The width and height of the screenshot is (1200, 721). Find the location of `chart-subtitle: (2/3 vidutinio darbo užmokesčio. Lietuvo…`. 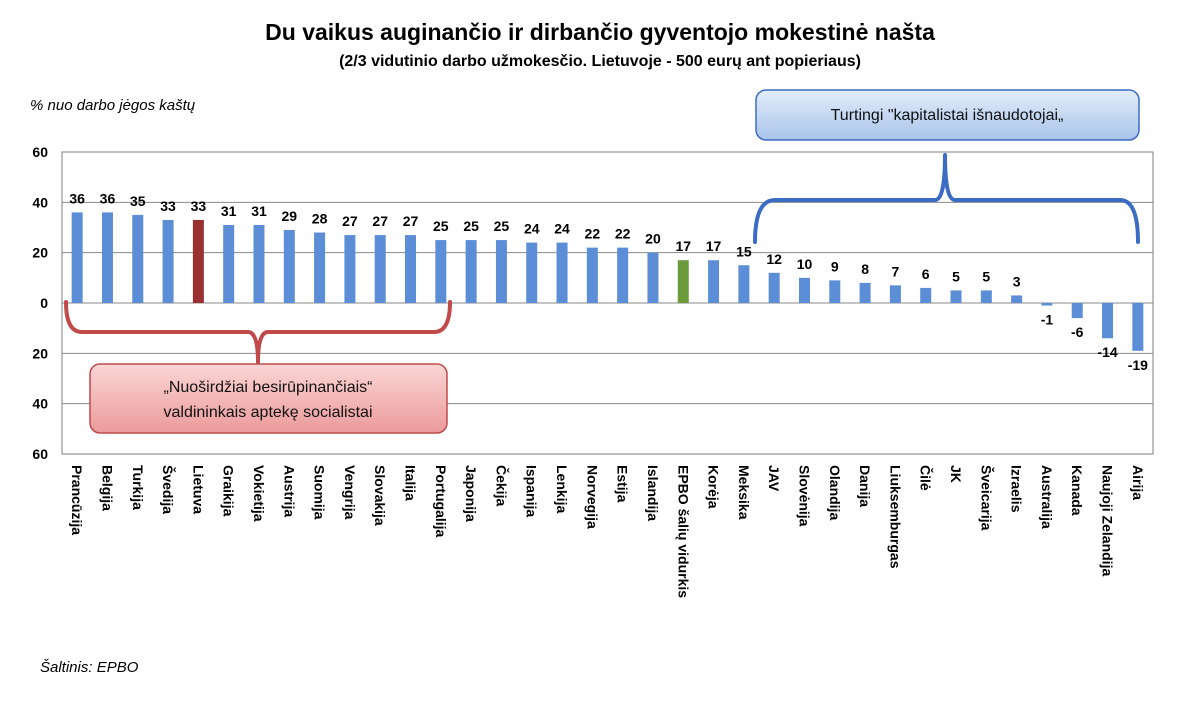

chart-subtitle: (2/3 vidutinio darbo užmokesčio. Lietuvo… is located at coordinates (600, 61).